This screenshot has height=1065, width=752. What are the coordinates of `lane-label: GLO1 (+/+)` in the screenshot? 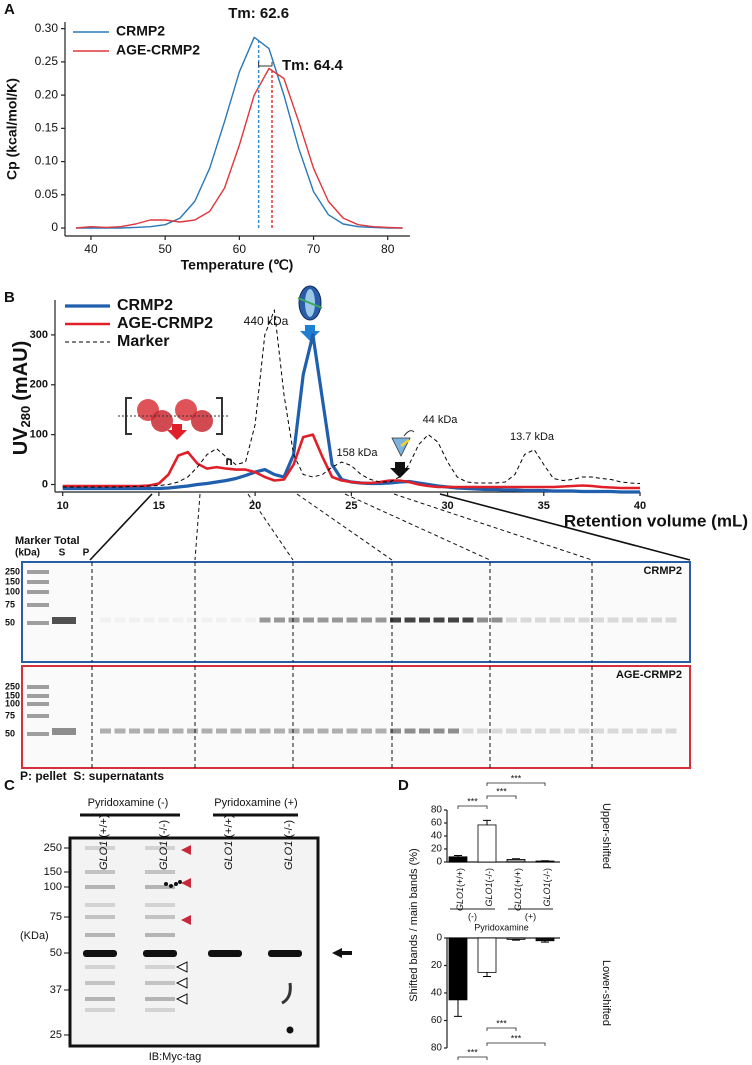 It's located at (229, 842).